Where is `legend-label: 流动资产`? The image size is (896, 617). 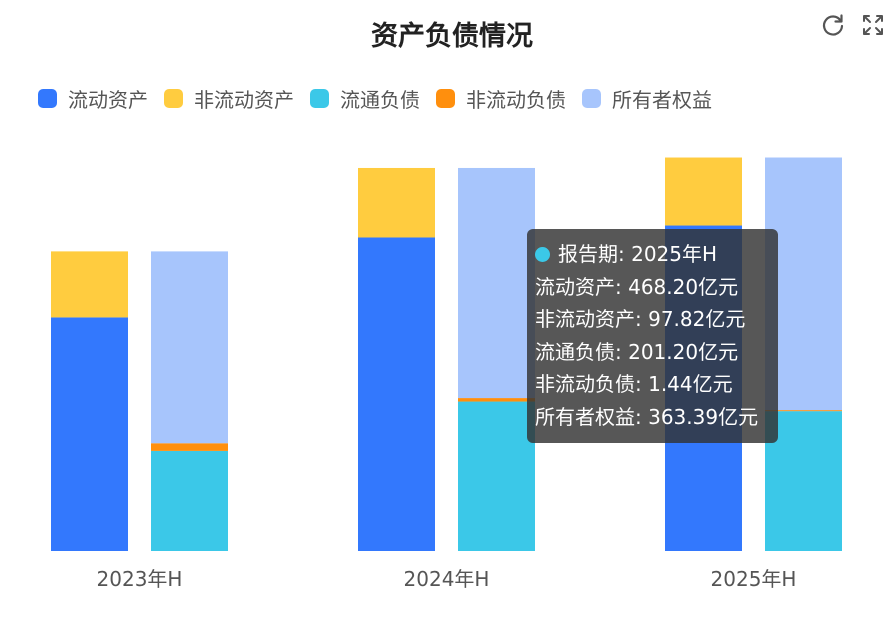
legend-label: 流动资产 is located at coordinates (108, 100).